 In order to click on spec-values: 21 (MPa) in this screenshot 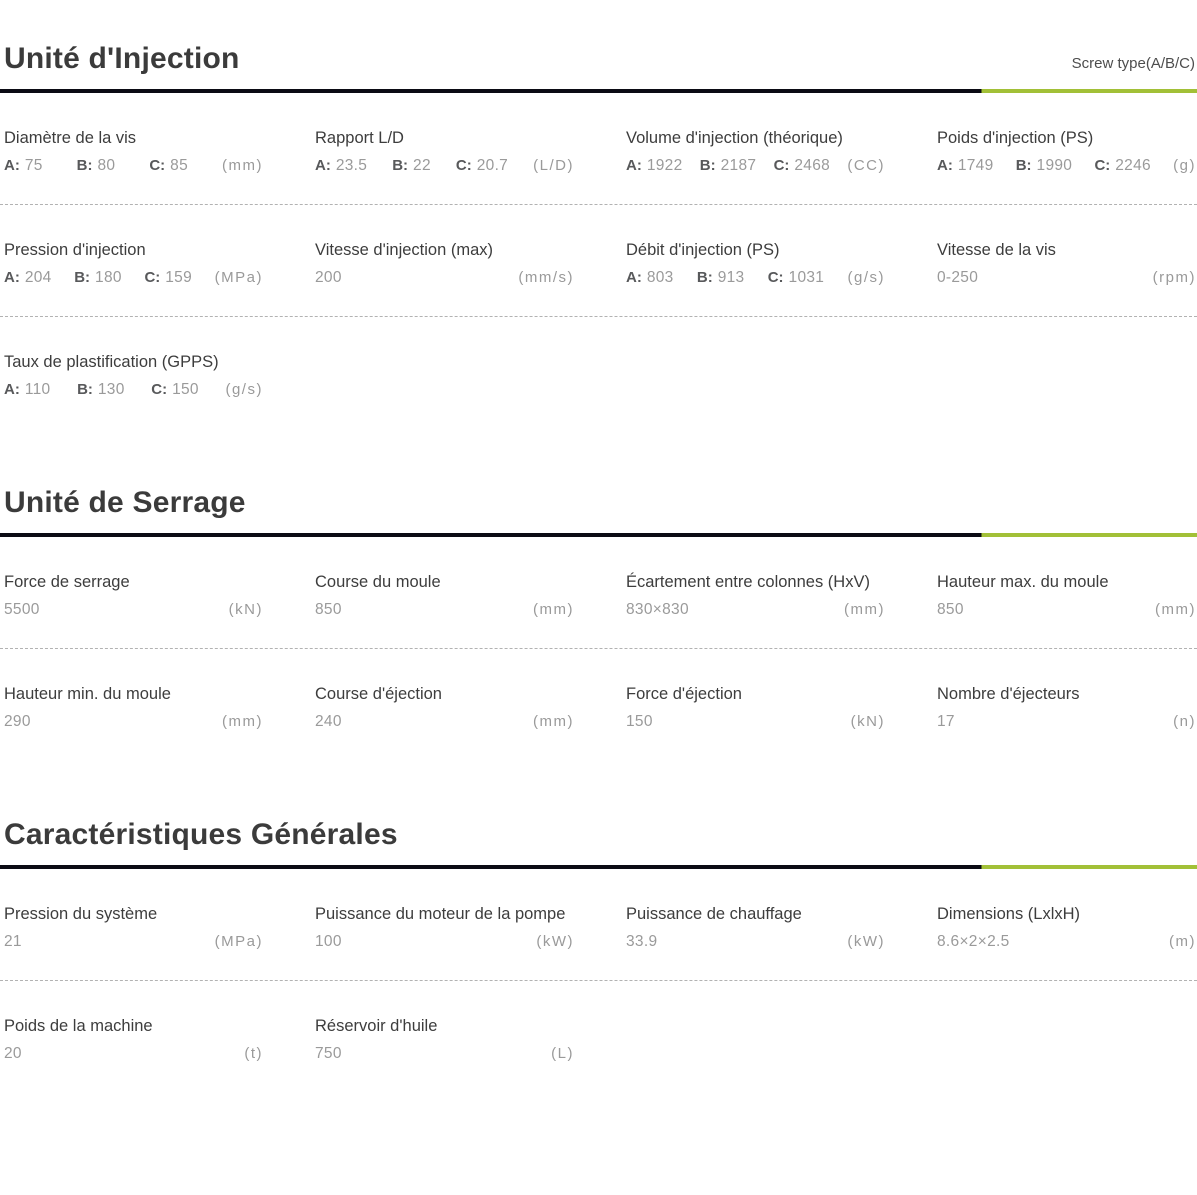, I will do `click(133, 942)`.